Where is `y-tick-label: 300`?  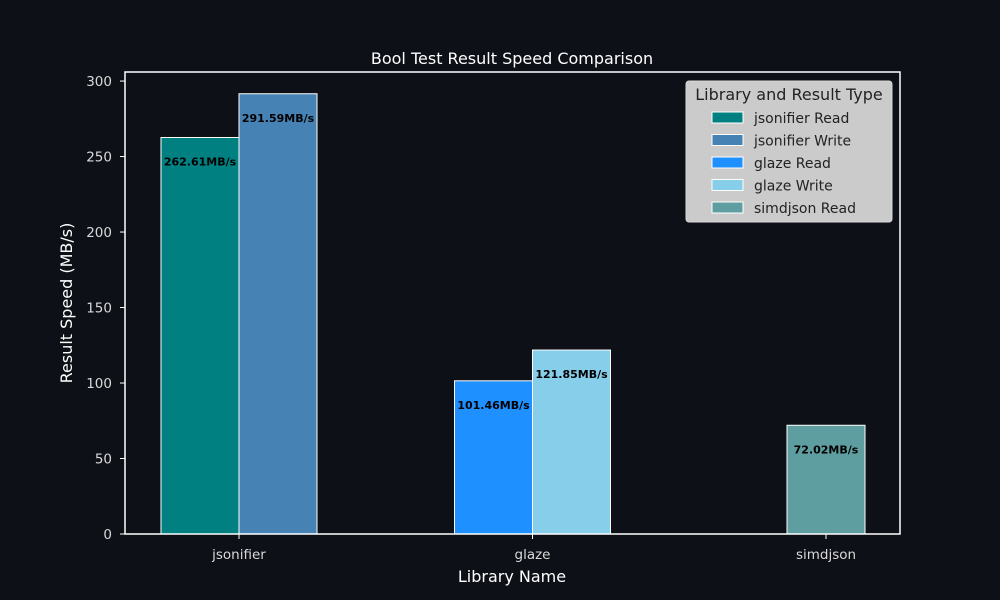 y-tick-label: 300 is located at coordinates (99, 82).